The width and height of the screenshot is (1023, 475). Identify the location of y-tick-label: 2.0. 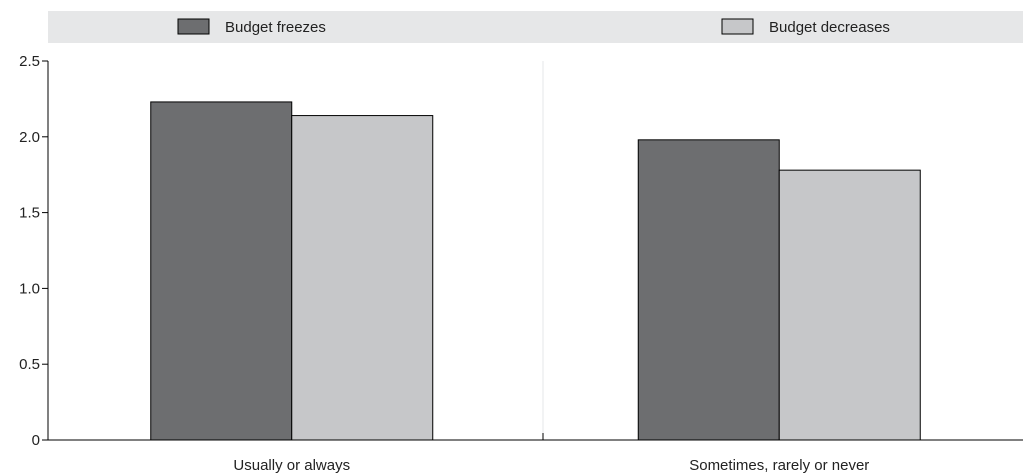
(29, 137).